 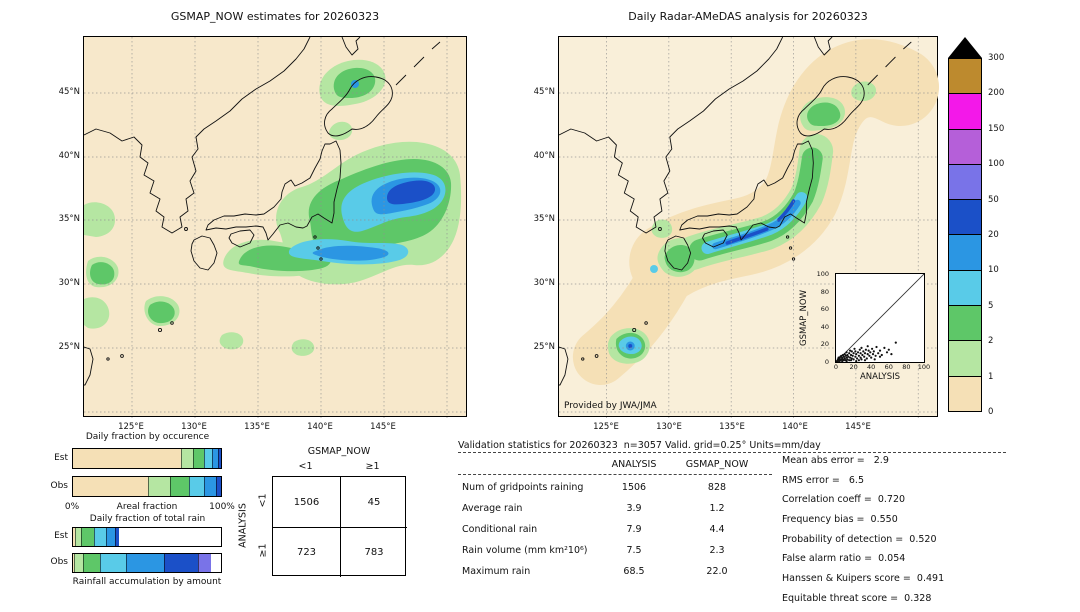 What do you see at coordinates (263, 550) in the screenshot?
I see `contingency-row-label-ge1: ≥1` at bounding box center [263, 550].